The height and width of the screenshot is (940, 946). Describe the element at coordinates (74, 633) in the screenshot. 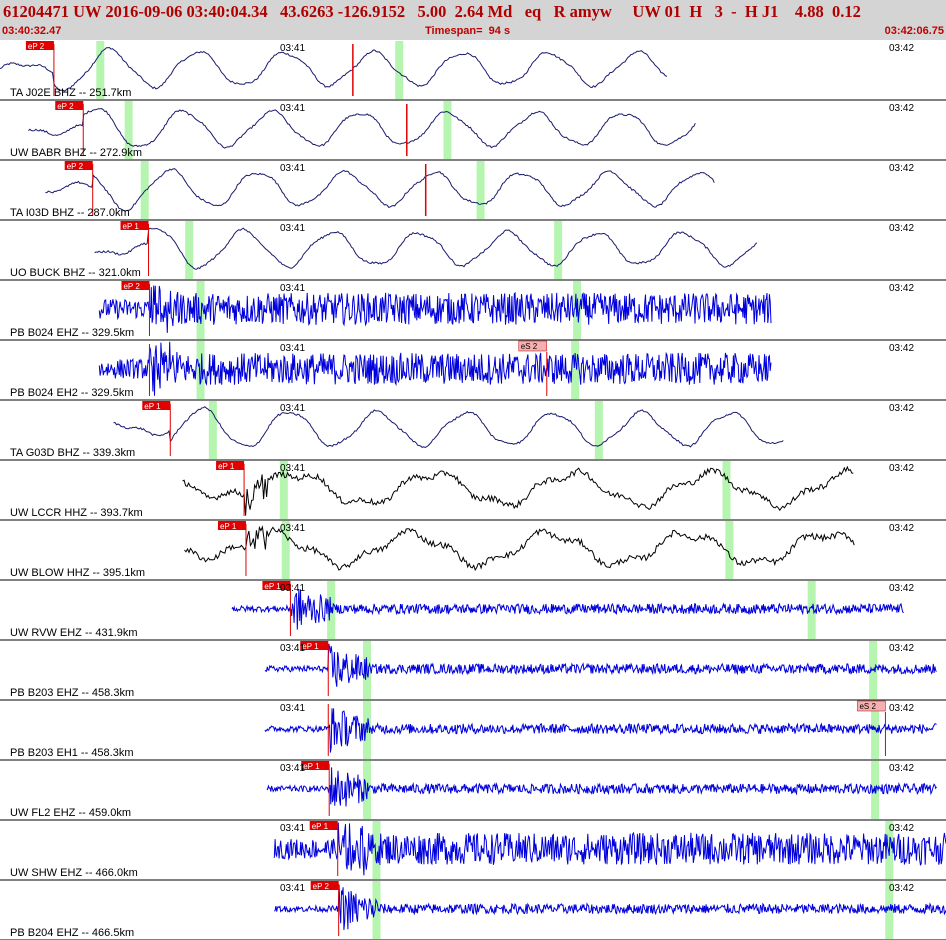

I see `channel-label: UW RVW EHZ -- 431.9km` at that location.